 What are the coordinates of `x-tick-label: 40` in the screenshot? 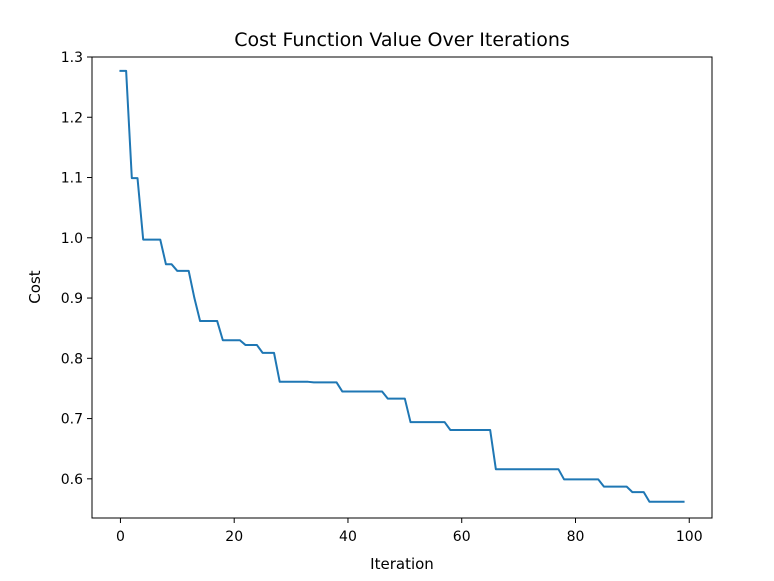 It's located at (348, 537).